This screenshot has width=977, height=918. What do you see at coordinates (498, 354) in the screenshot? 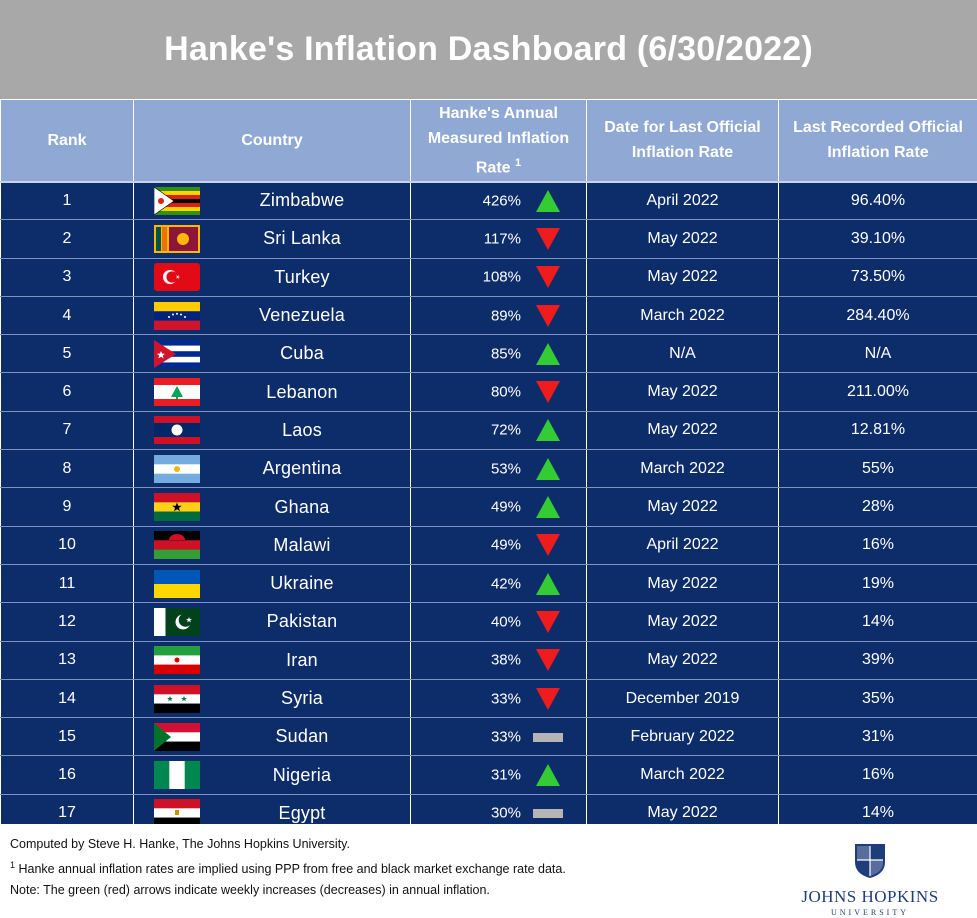
I see `hanke-rate-cell: 85%` at bounding box center [498, 354].